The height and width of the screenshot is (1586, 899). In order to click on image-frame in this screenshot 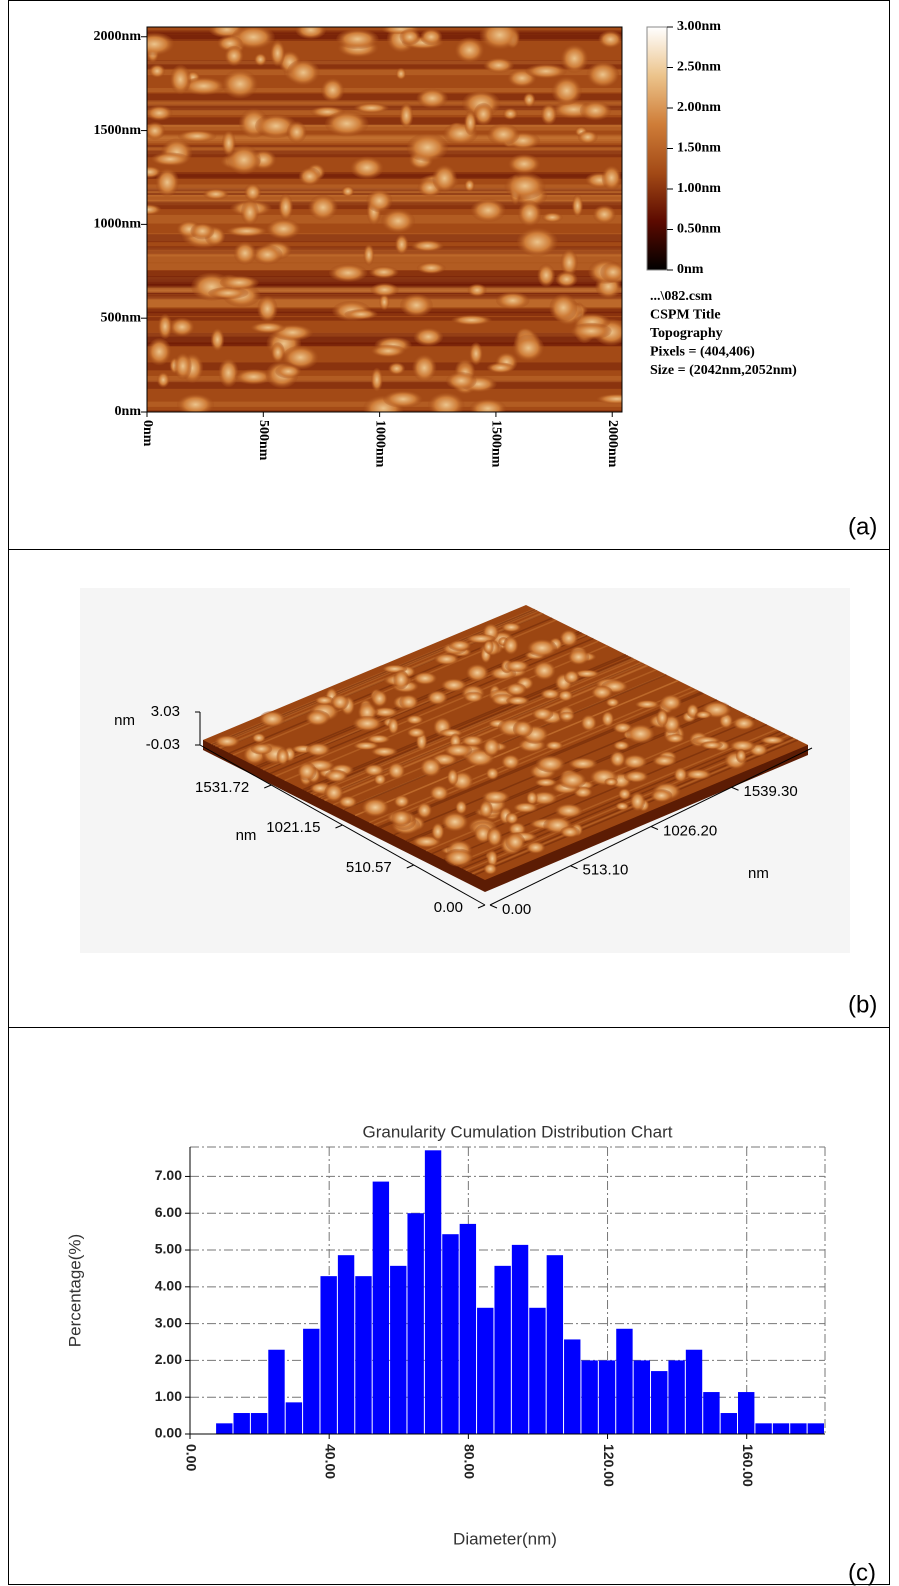, I will do `click(384, 219)`.